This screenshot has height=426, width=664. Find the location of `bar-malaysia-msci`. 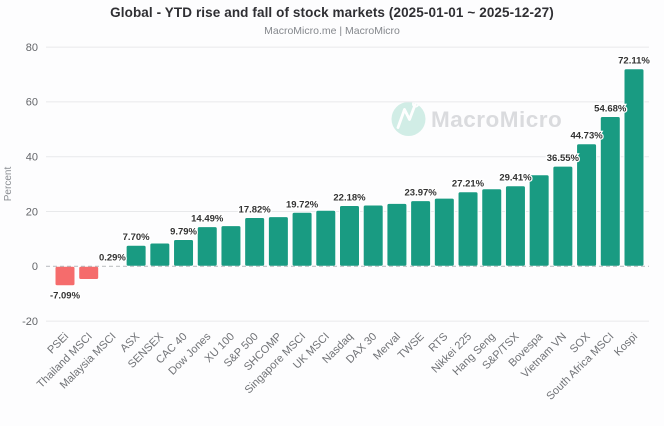

bar-malaysia-msci is located at coordinates (112, 266).